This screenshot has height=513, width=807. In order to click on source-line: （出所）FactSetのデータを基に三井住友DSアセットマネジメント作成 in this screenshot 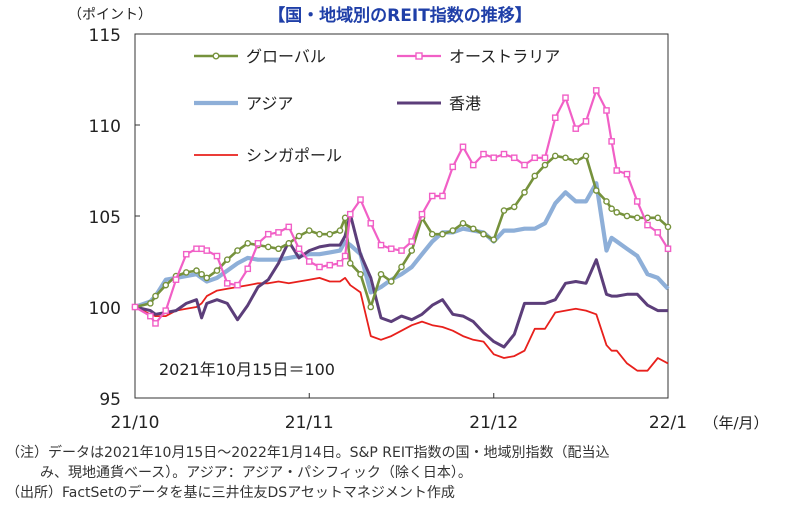, I will do `click(230, 493)`.